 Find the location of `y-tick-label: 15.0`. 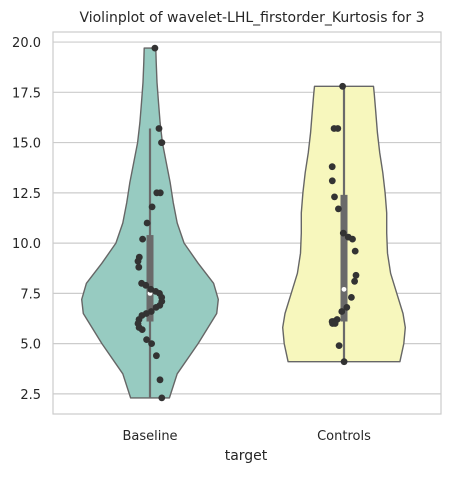

y-tick-label: 15.0 is located at coordinates (26, 144).